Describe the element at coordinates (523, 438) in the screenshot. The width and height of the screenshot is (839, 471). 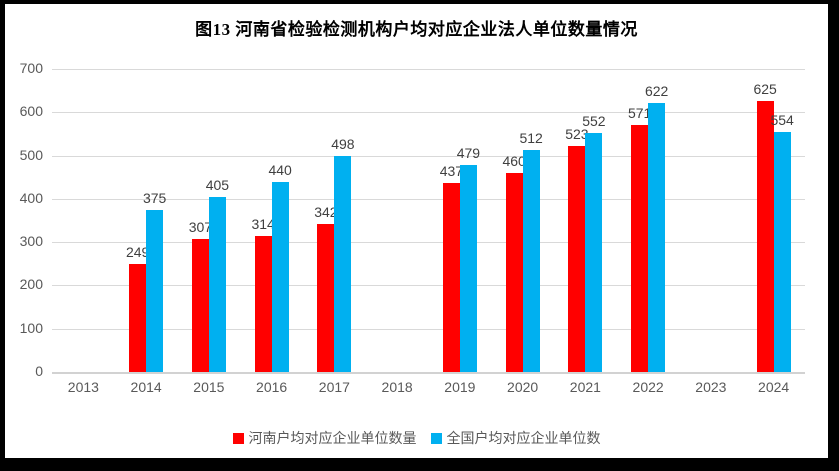
I see `legend-label-national: 全国户均对应企业单位数` at that location.